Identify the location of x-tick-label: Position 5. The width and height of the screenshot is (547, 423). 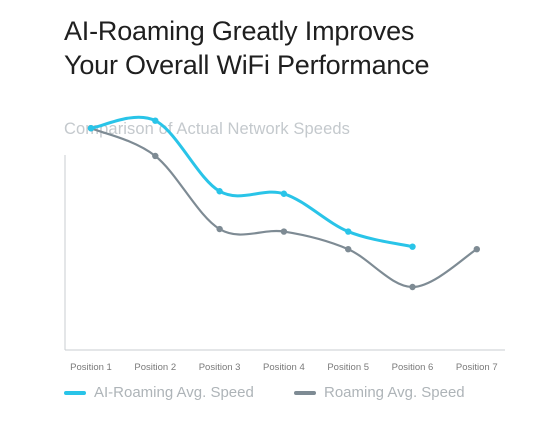
(348, 367).